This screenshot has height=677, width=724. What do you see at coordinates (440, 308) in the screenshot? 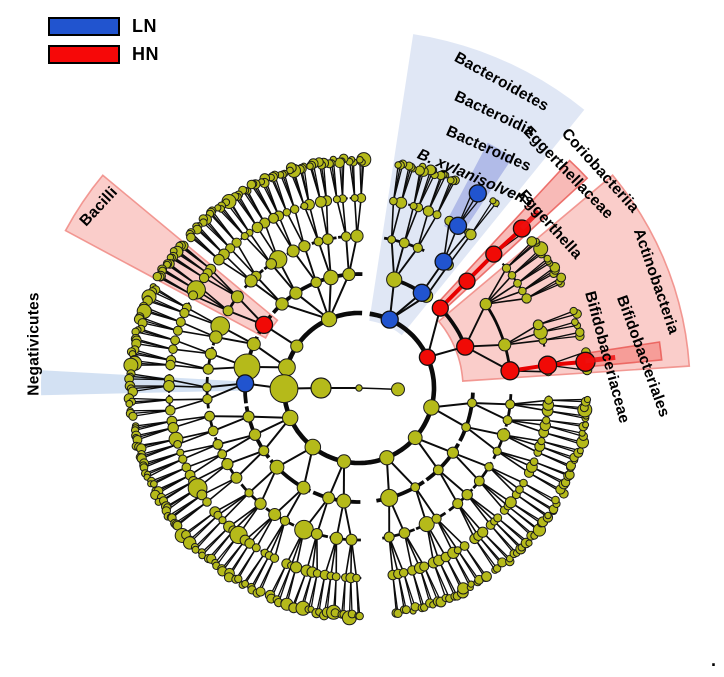
I see `highlight-node-c-coriobacteriia` at bounding box center [440, 308].